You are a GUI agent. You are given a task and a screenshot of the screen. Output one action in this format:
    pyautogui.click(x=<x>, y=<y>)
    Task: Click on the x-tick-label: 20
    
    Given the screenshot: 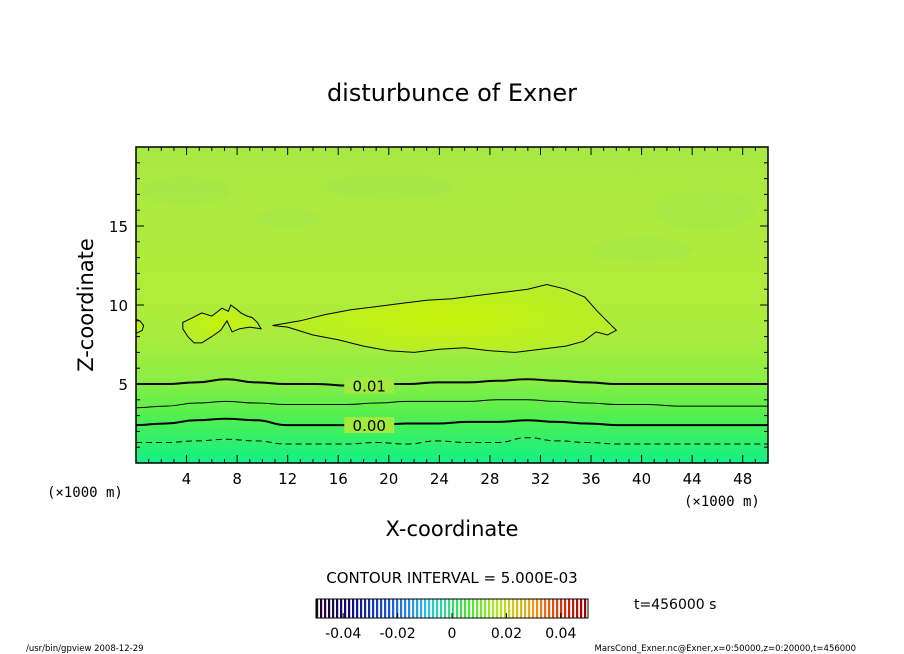 What is the action you would take?
    pyautogui.click(x=388, y=479)
    